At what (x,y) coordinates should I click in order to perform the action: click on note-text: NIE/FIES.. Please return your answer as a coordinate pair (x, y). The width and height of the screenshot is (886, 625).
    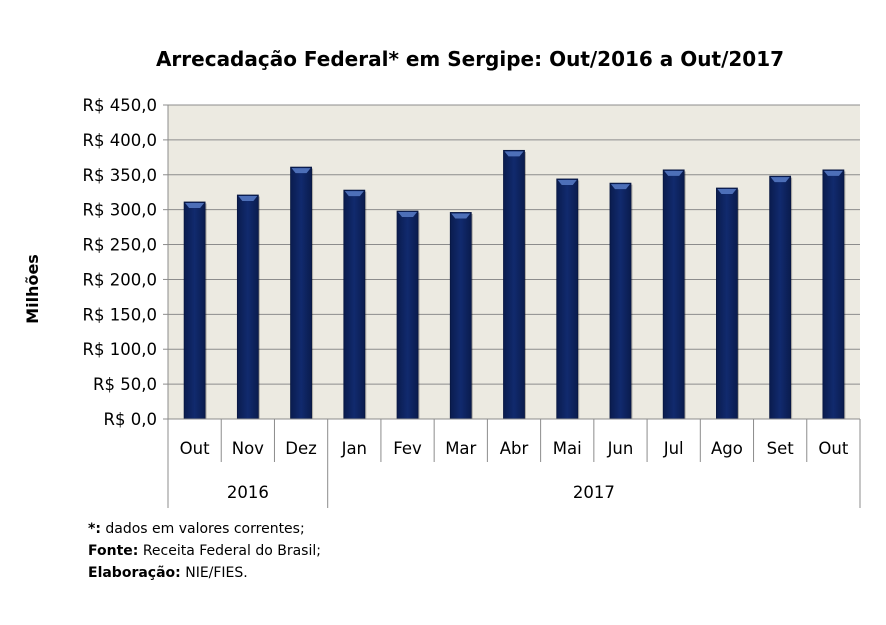
    Looking at the image, I should click on (214, 573).